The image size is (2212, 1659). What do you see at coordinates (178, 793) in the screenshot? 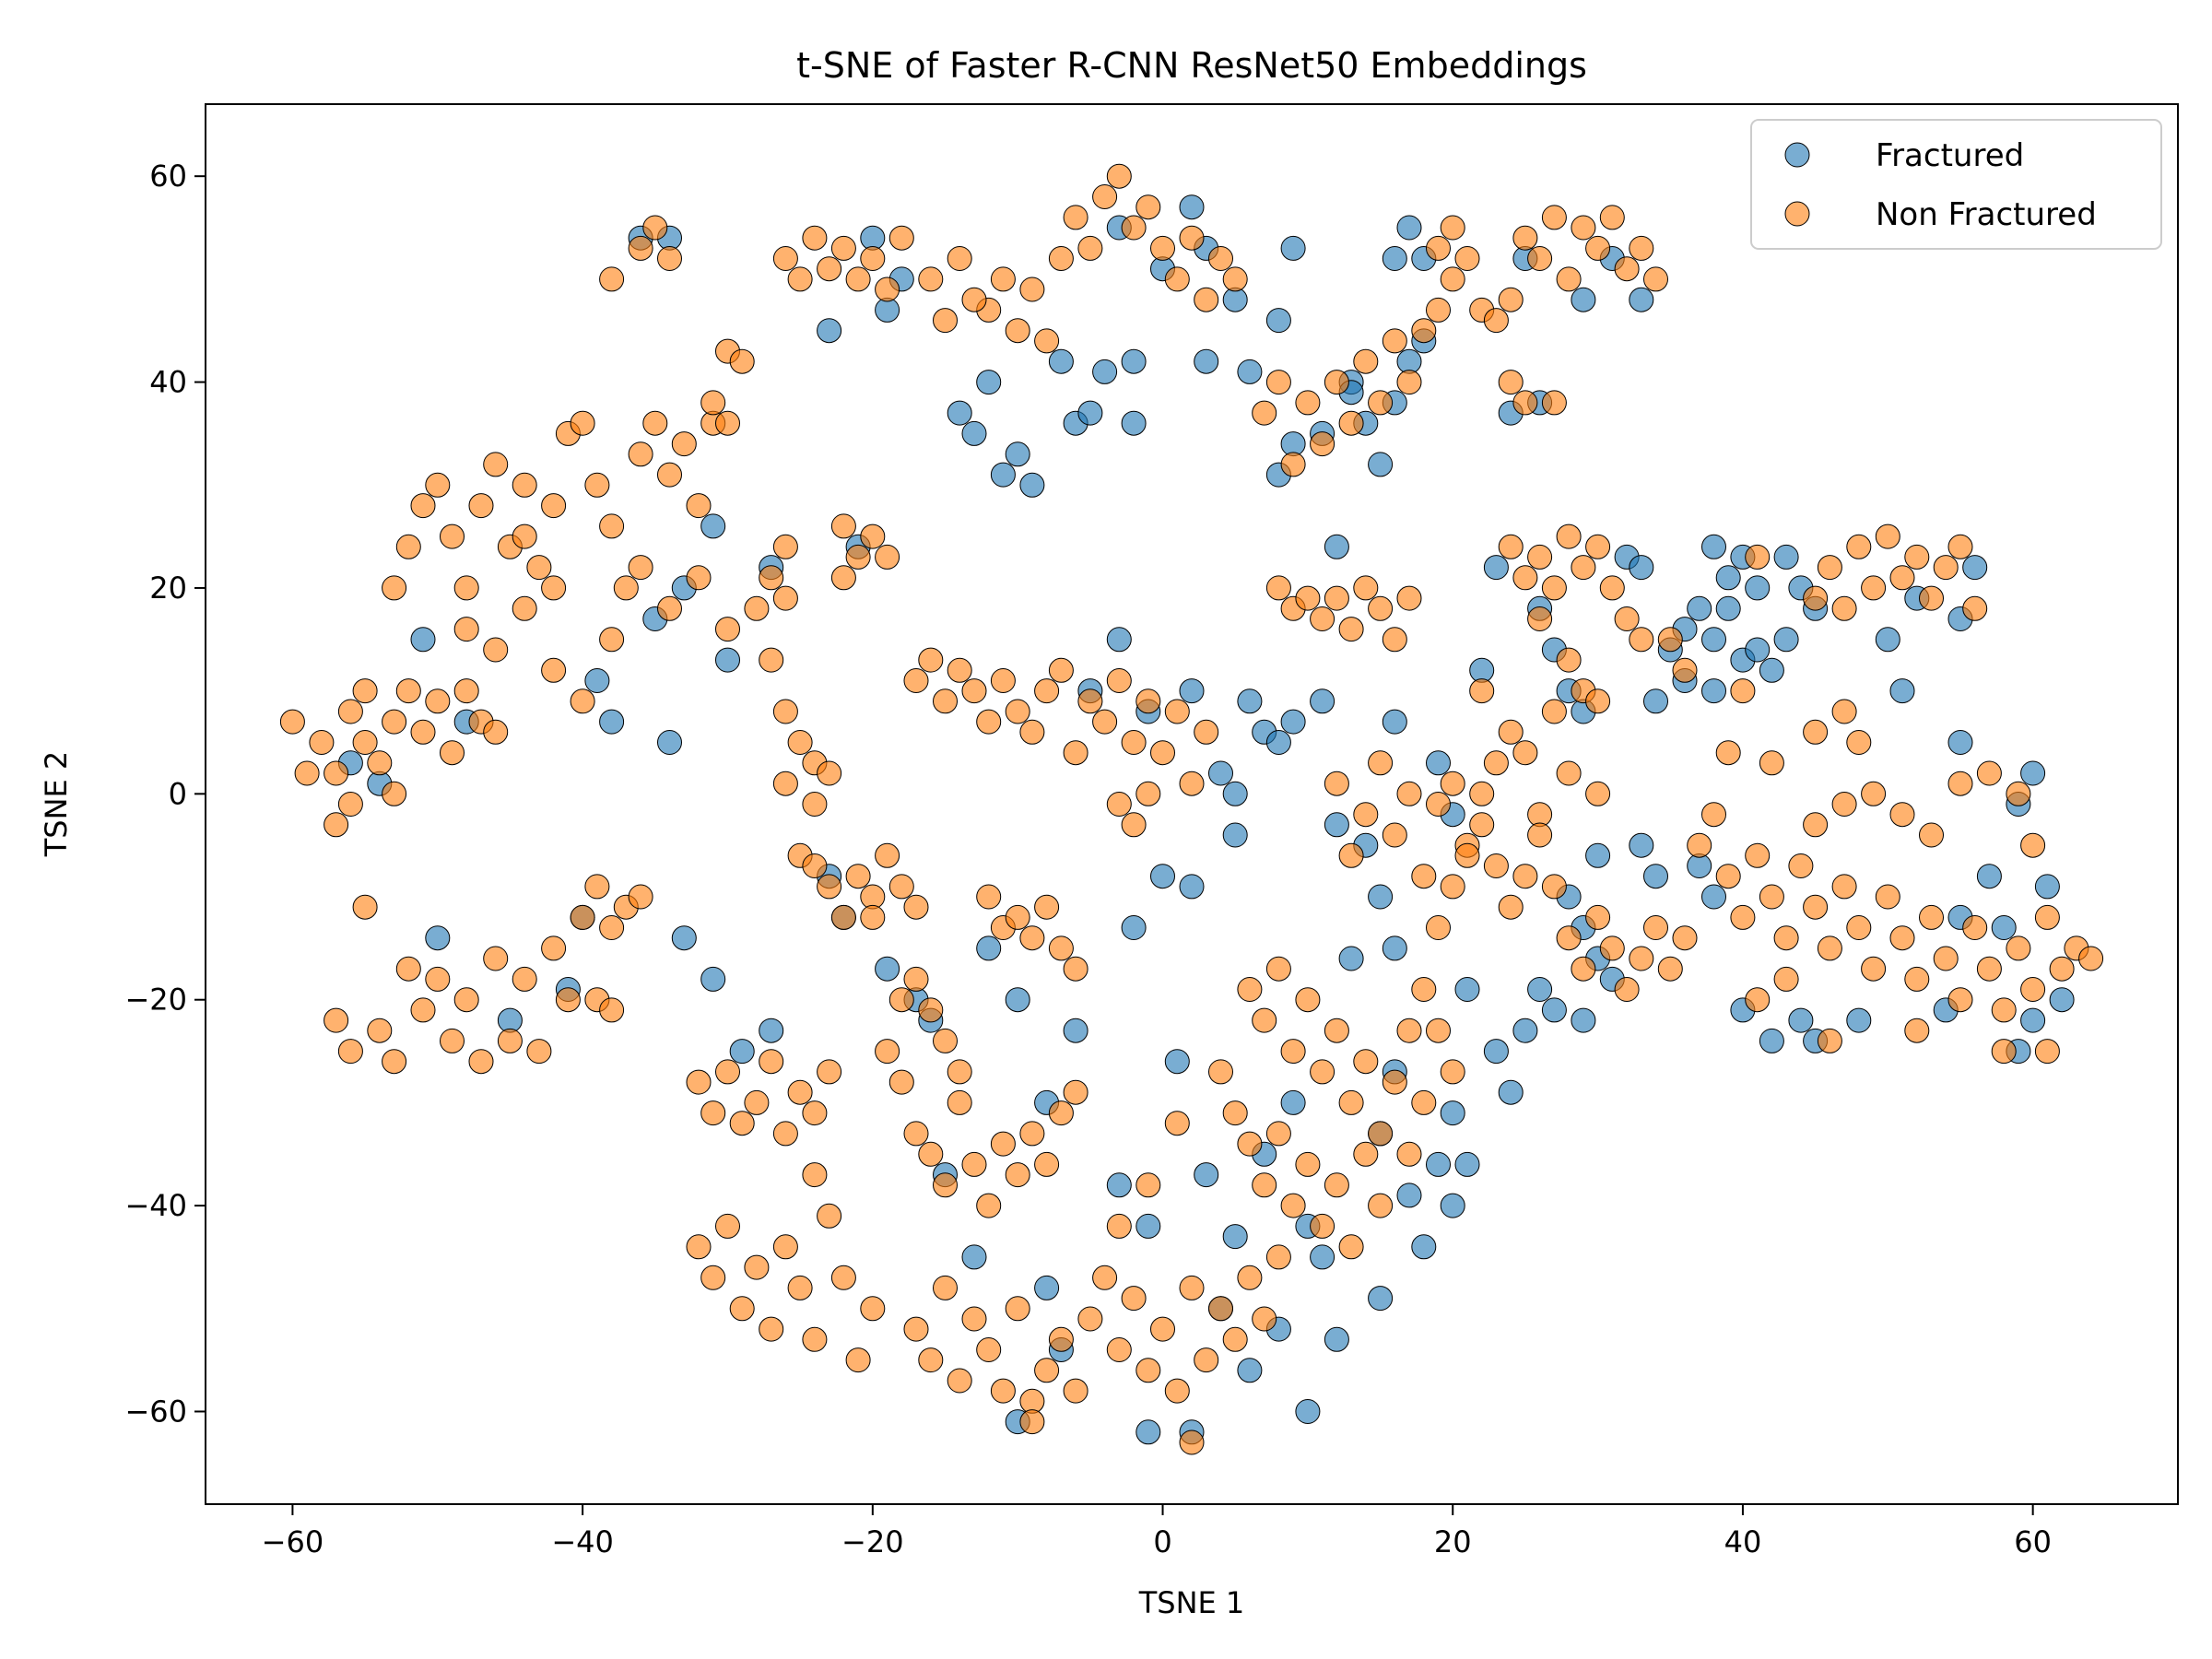
I see `y-tick-label: 0` at bounding box center [178, 793].